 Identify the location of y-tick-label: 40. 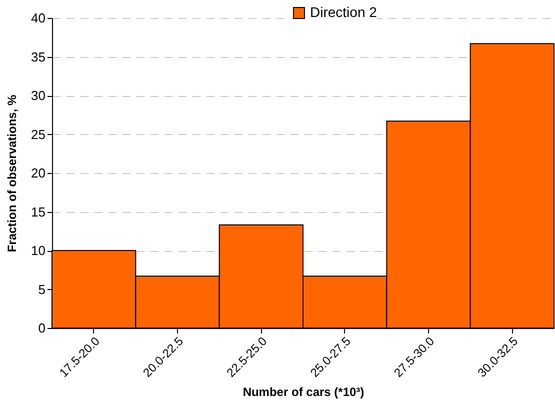
(38, 18).